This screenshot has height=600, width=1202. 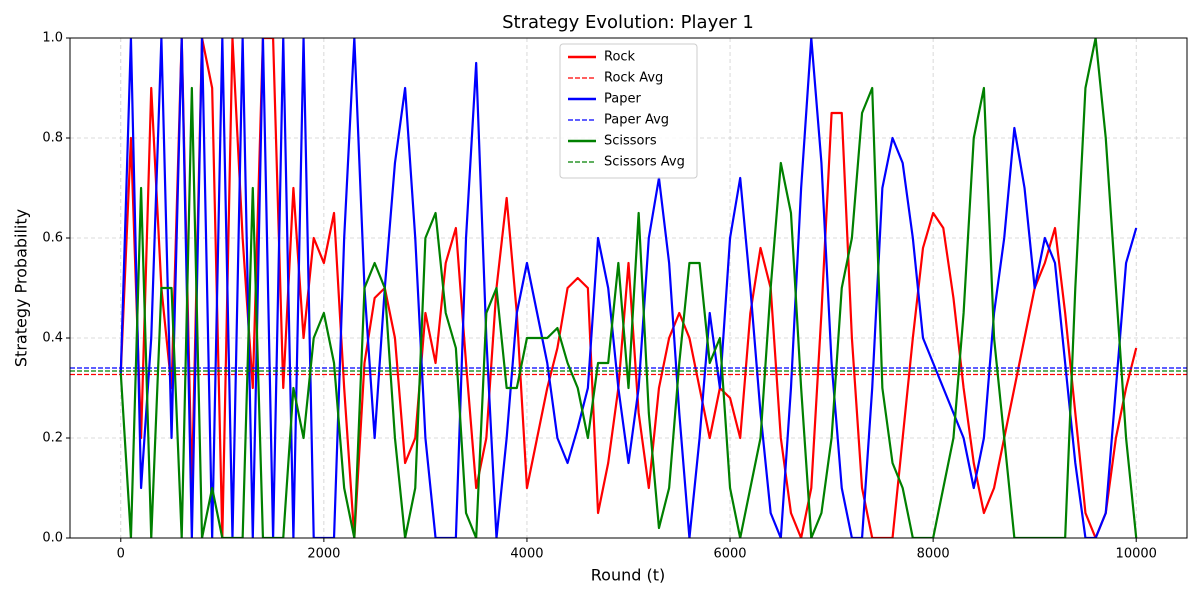 What do you see at coordinates (323, 554) in the screenshot?
I see `x-tick-label: 2000` at bounding box center [323, 554].